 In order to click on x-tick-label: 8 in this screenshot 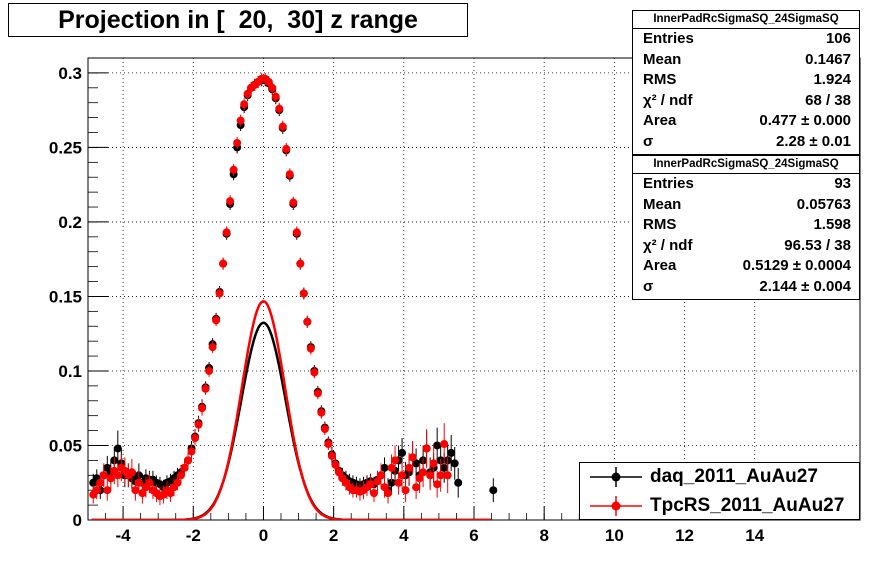, I will do `click(543, 535)`.